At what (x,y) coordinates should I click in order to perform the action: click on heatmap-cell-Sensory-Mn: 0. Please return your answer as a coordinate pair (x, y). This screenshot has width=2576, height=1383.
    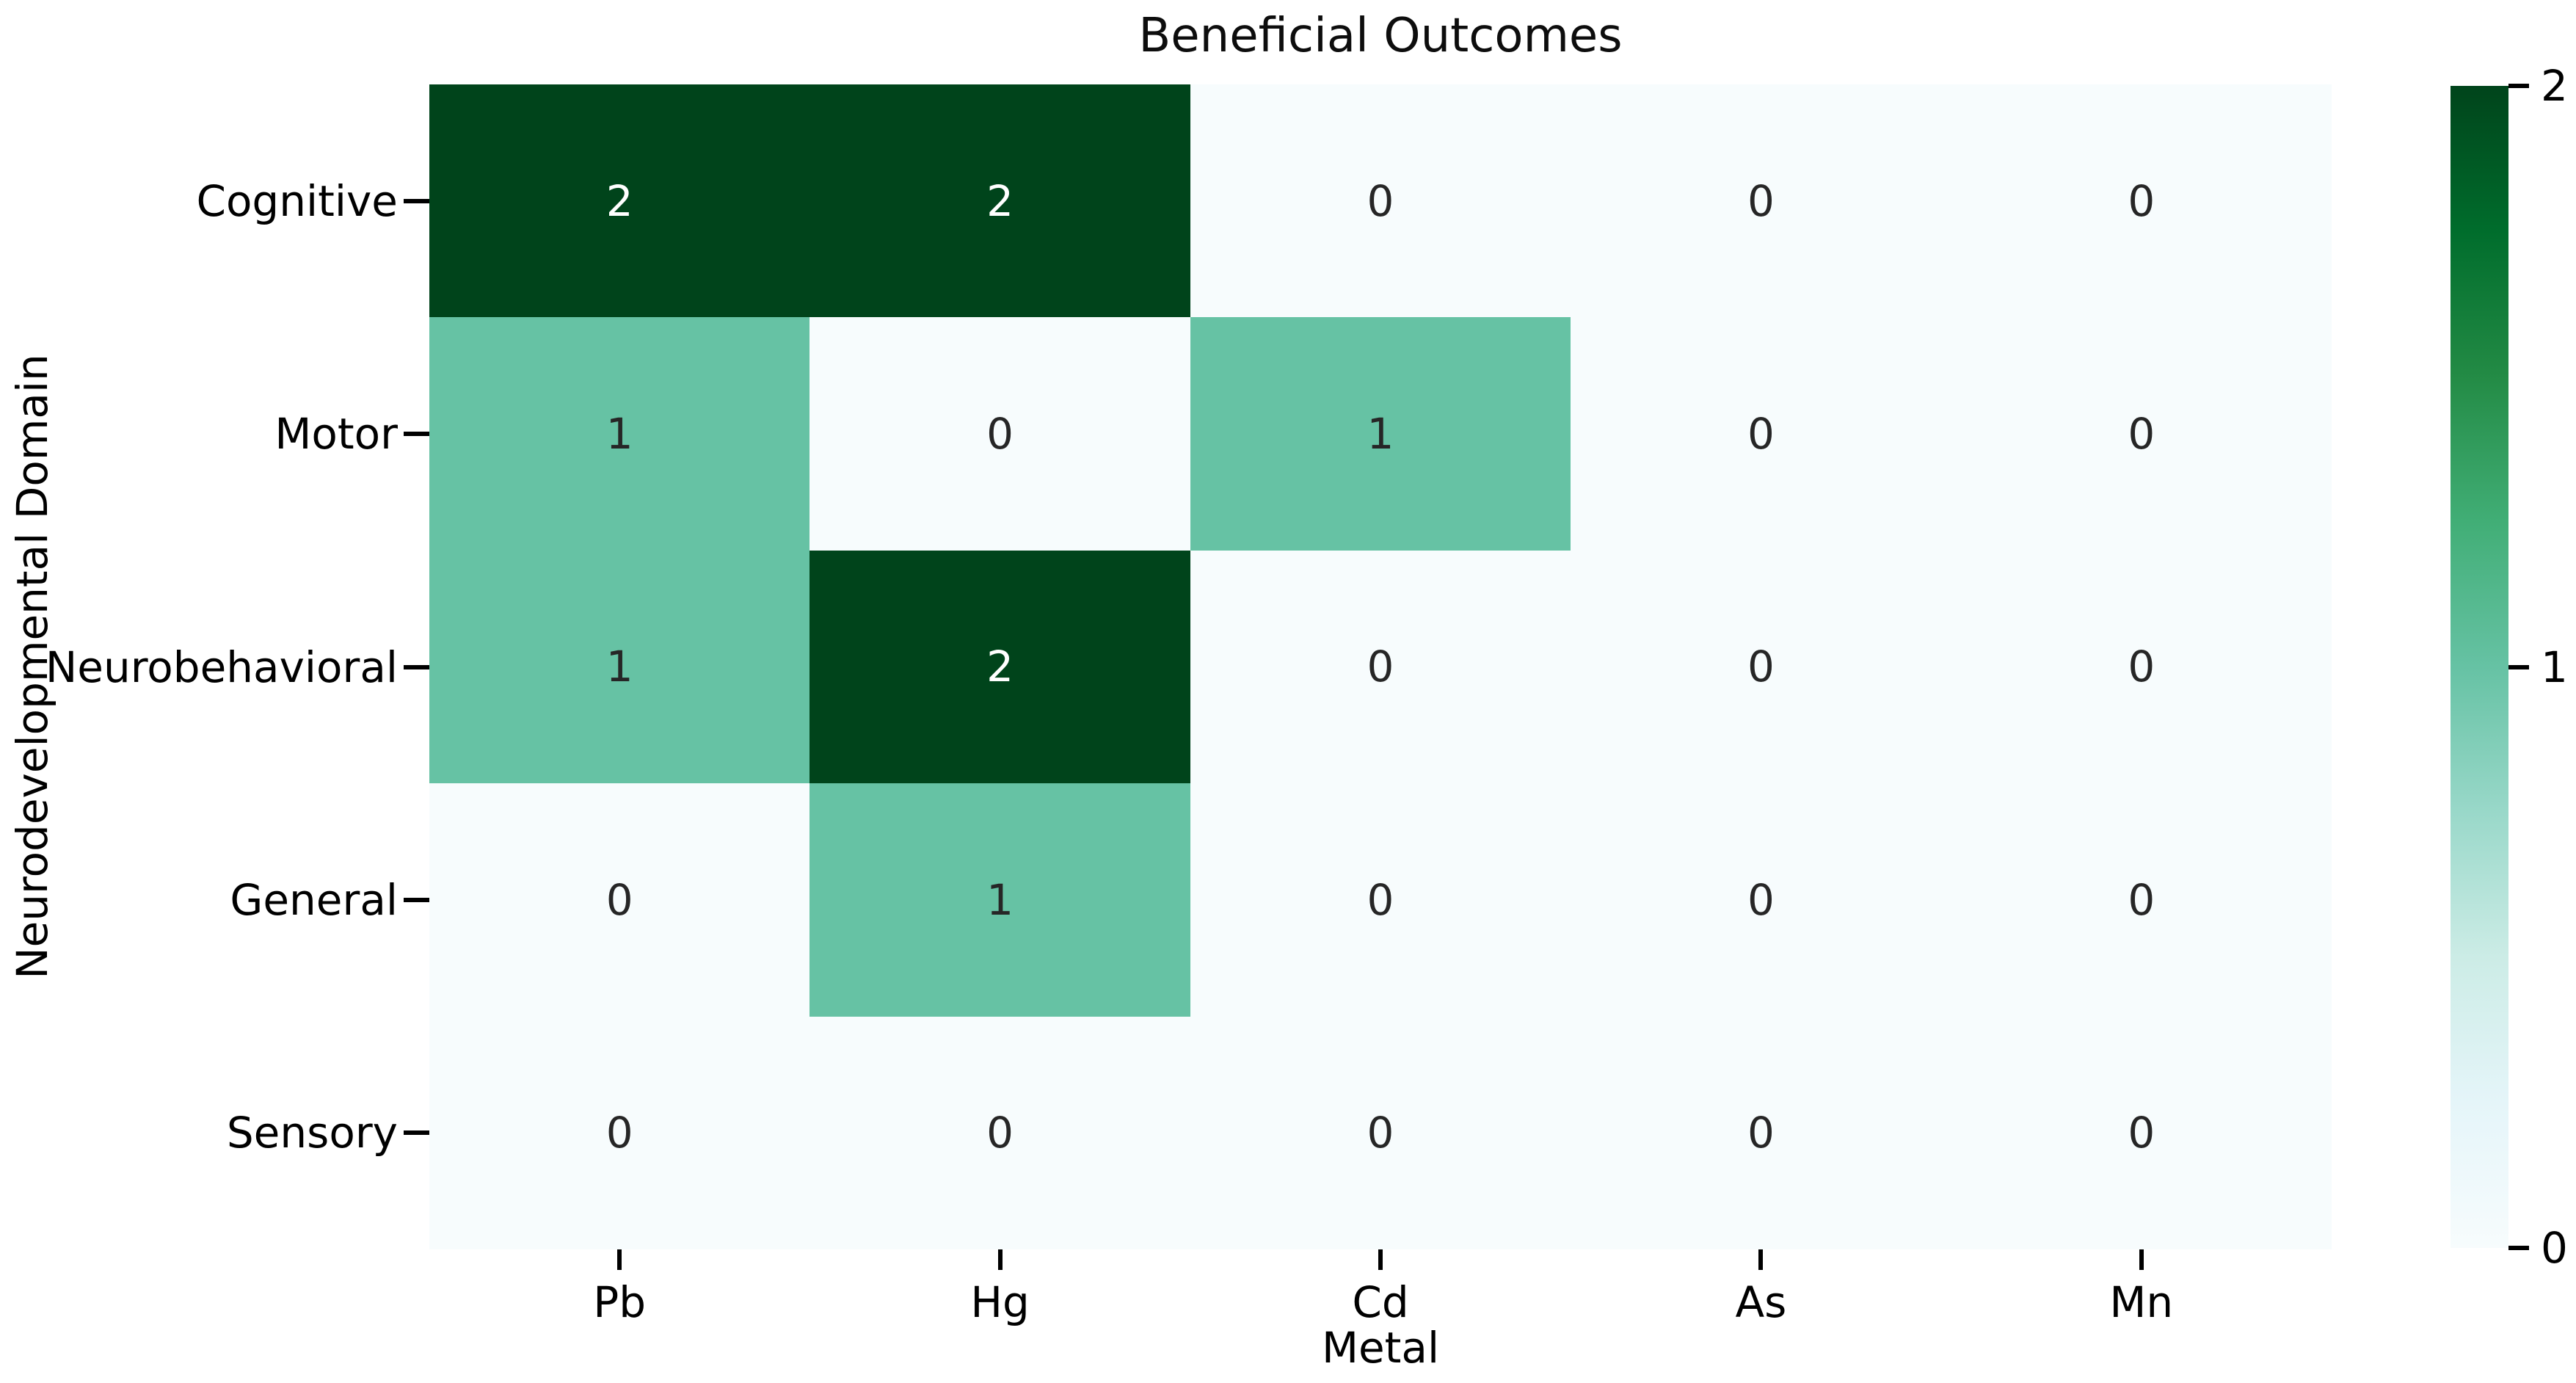
    Looking at the image, I should click on (2141, 1132).